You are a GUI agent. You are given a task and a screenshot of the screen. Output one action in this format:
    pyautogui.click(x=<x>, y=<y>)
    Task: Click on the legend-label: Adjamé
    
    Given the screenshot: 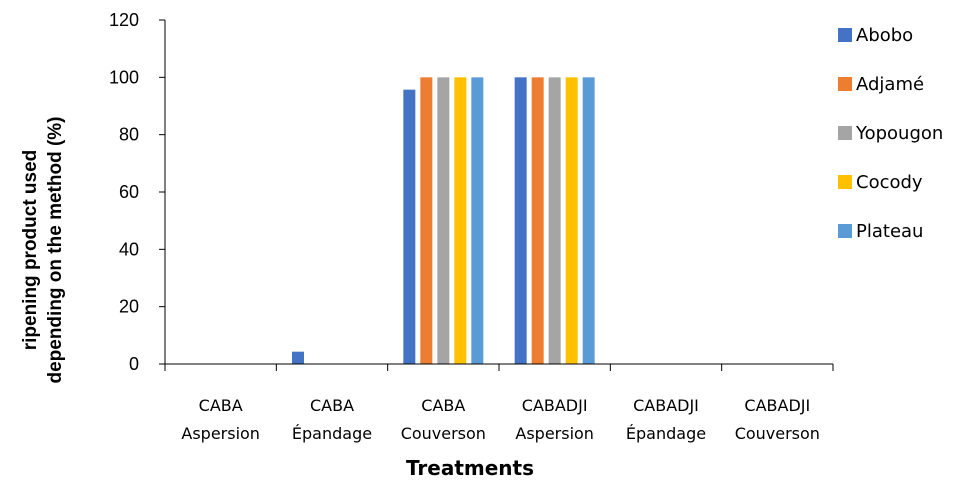 What is the action you would take?
    pyautogui.click(x=890, y=84)
    